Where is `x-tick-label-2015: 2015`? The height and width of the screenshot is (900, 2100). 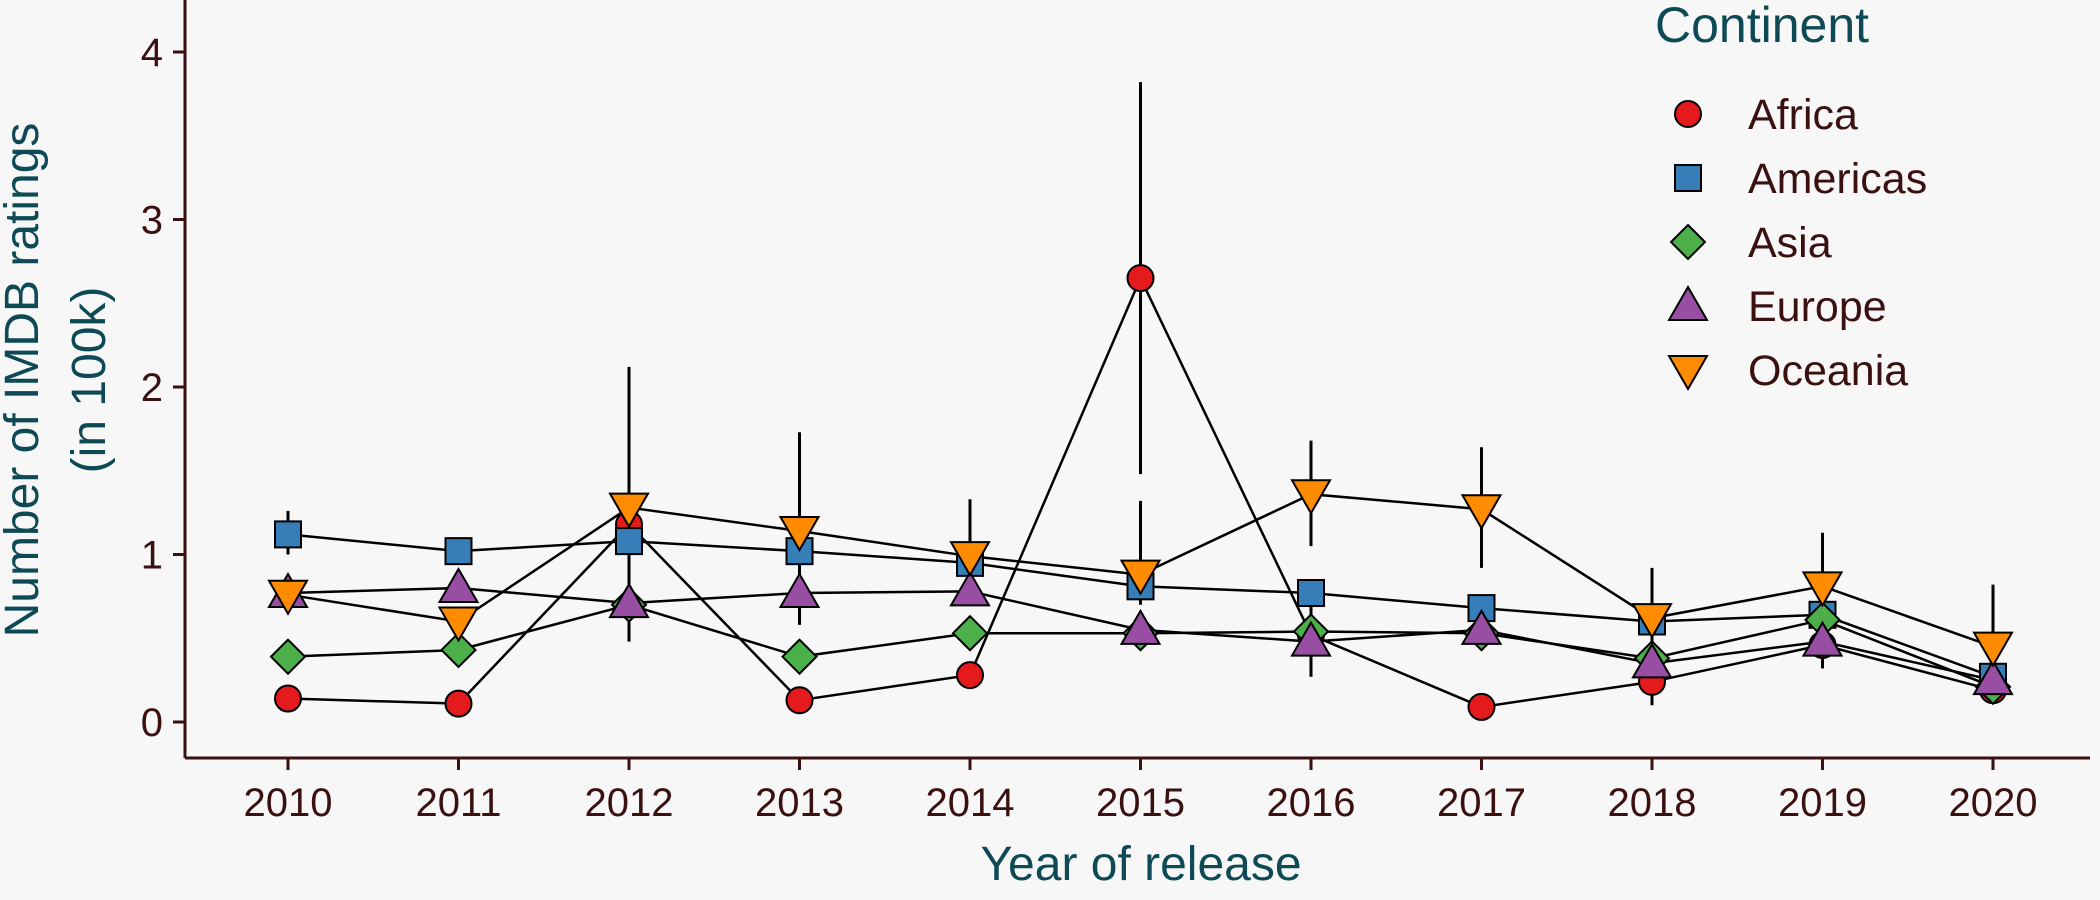
x-tick-label-2015: 2015 is located at coordinates (1140, 803).